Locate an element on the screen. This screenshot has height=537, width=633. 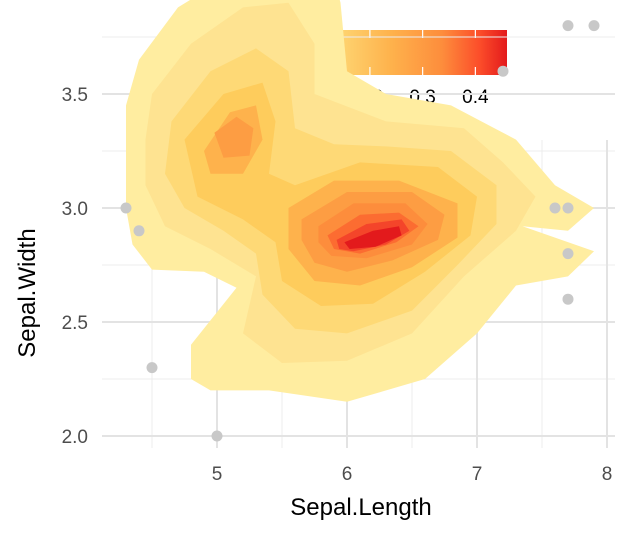
y-tick-label-0: 2.0 is located at coordinates (75, 437).